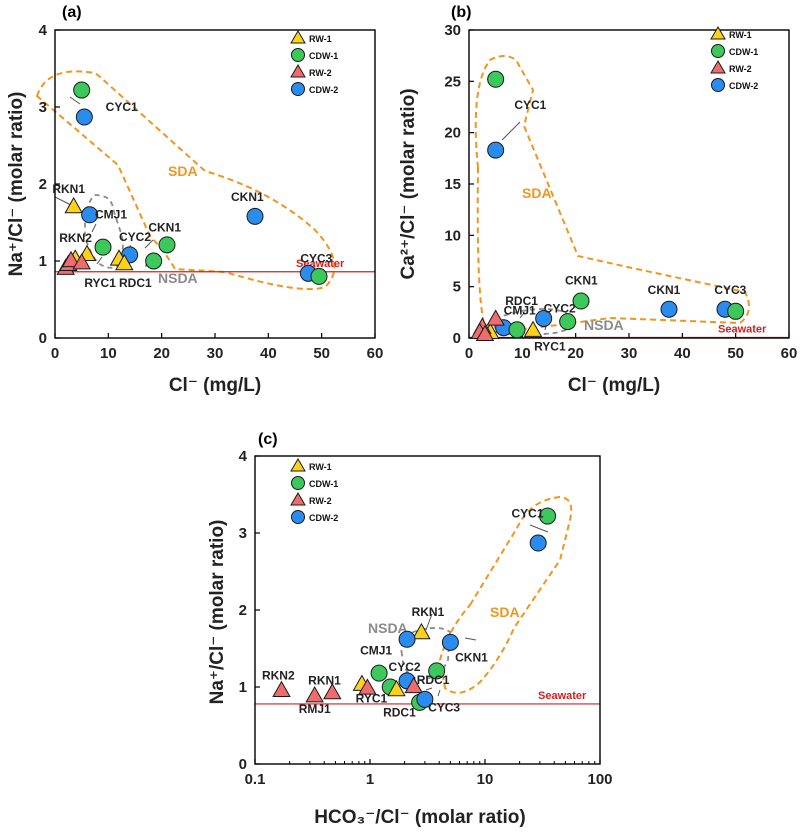  Describe the element at coordinates (599, 779) in the screenshot. I see `x-tick-label: 100` at that location.